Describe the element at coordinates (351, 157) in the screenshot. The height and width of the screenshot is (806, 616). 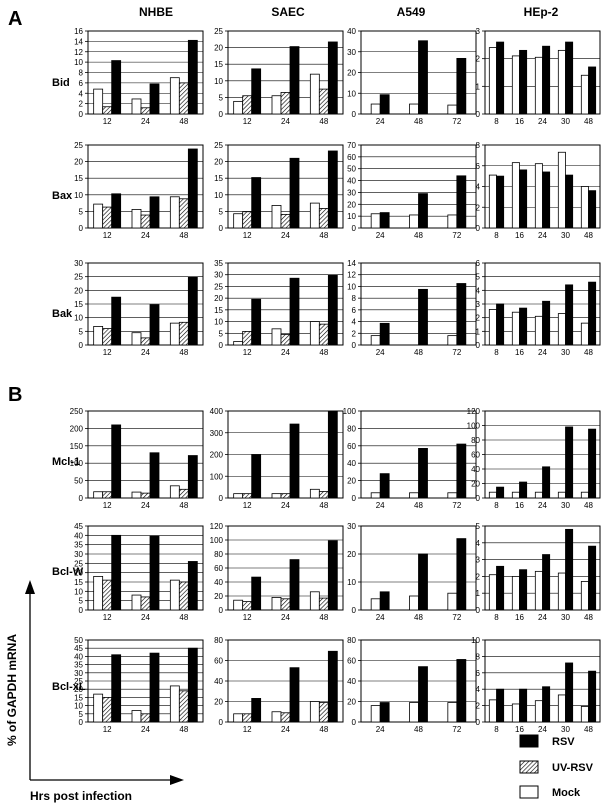
I see `y-tick-label: 60` at that location.